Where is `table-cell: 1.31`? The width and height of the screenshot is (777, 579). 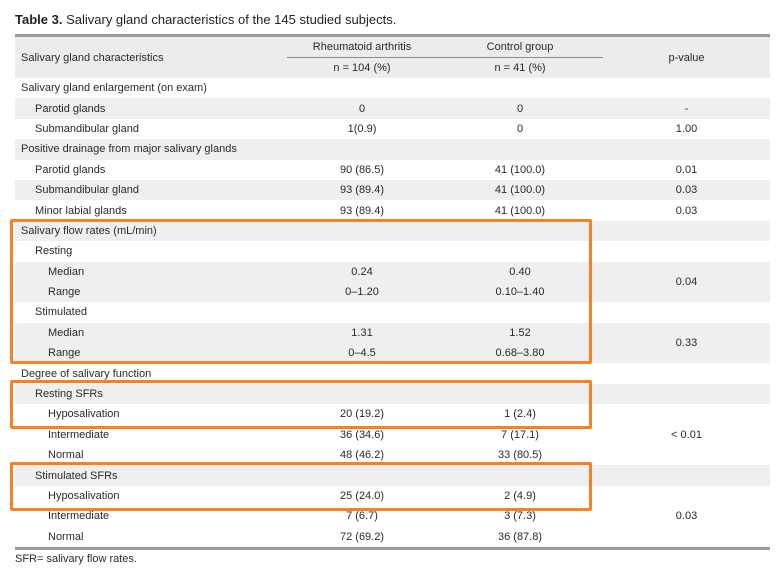
table-cell: 1.31 is located at coordinates (362, 332).